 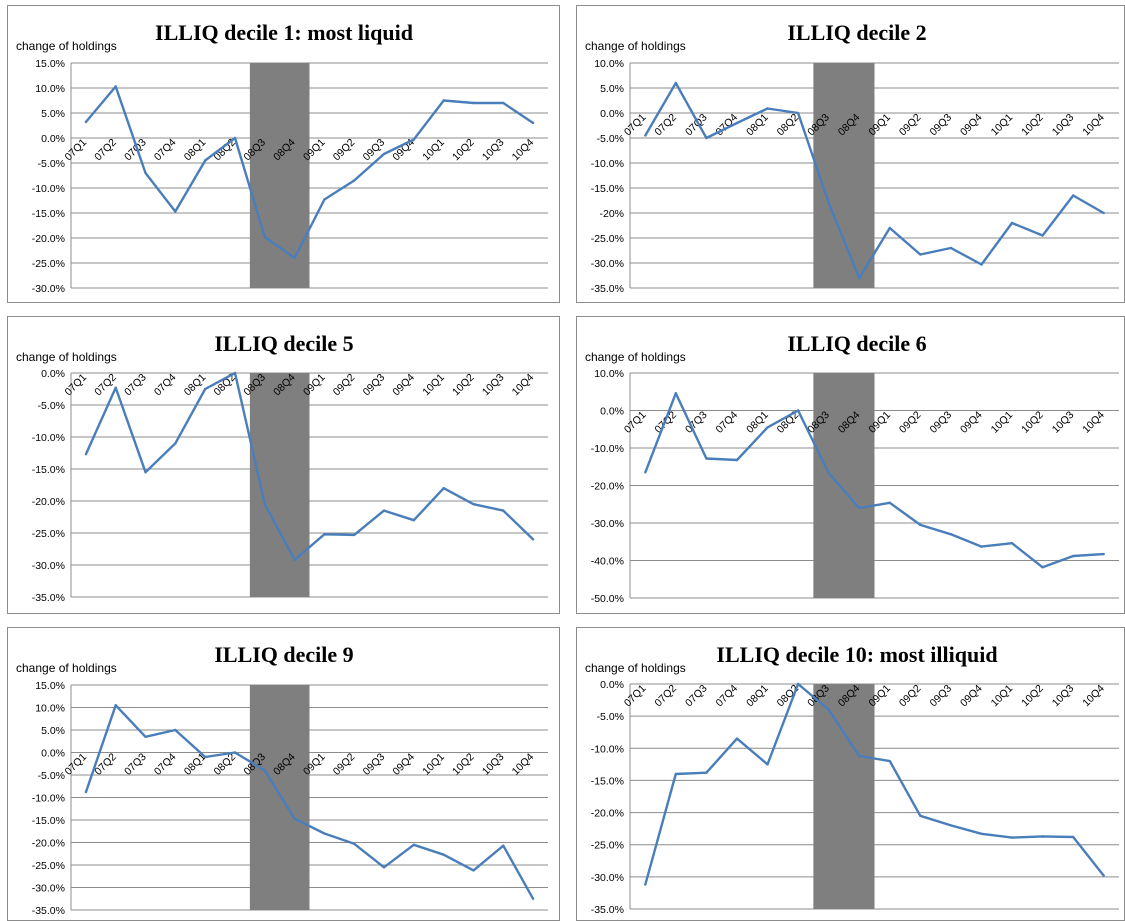 What do you see at coordinates (607, 562) in the screenshot?
I see `y-tick-label: -40.0%` at bounding box center [607, 562].